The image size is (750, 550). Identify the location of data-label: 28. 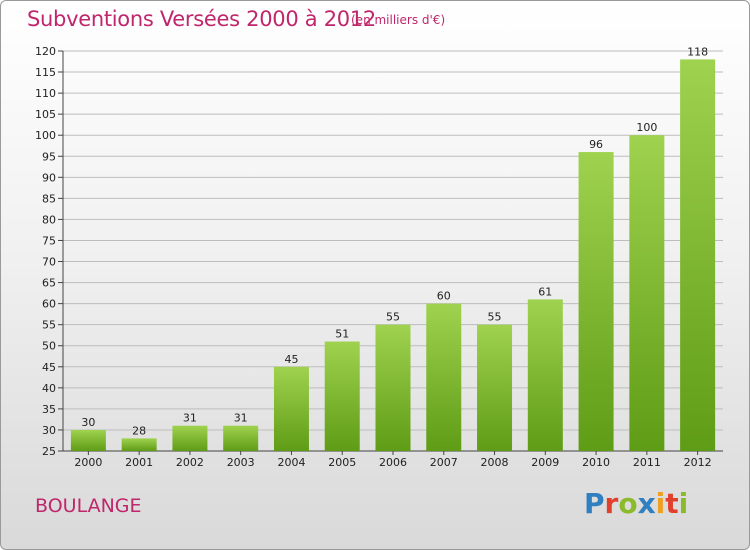
(139, 430).